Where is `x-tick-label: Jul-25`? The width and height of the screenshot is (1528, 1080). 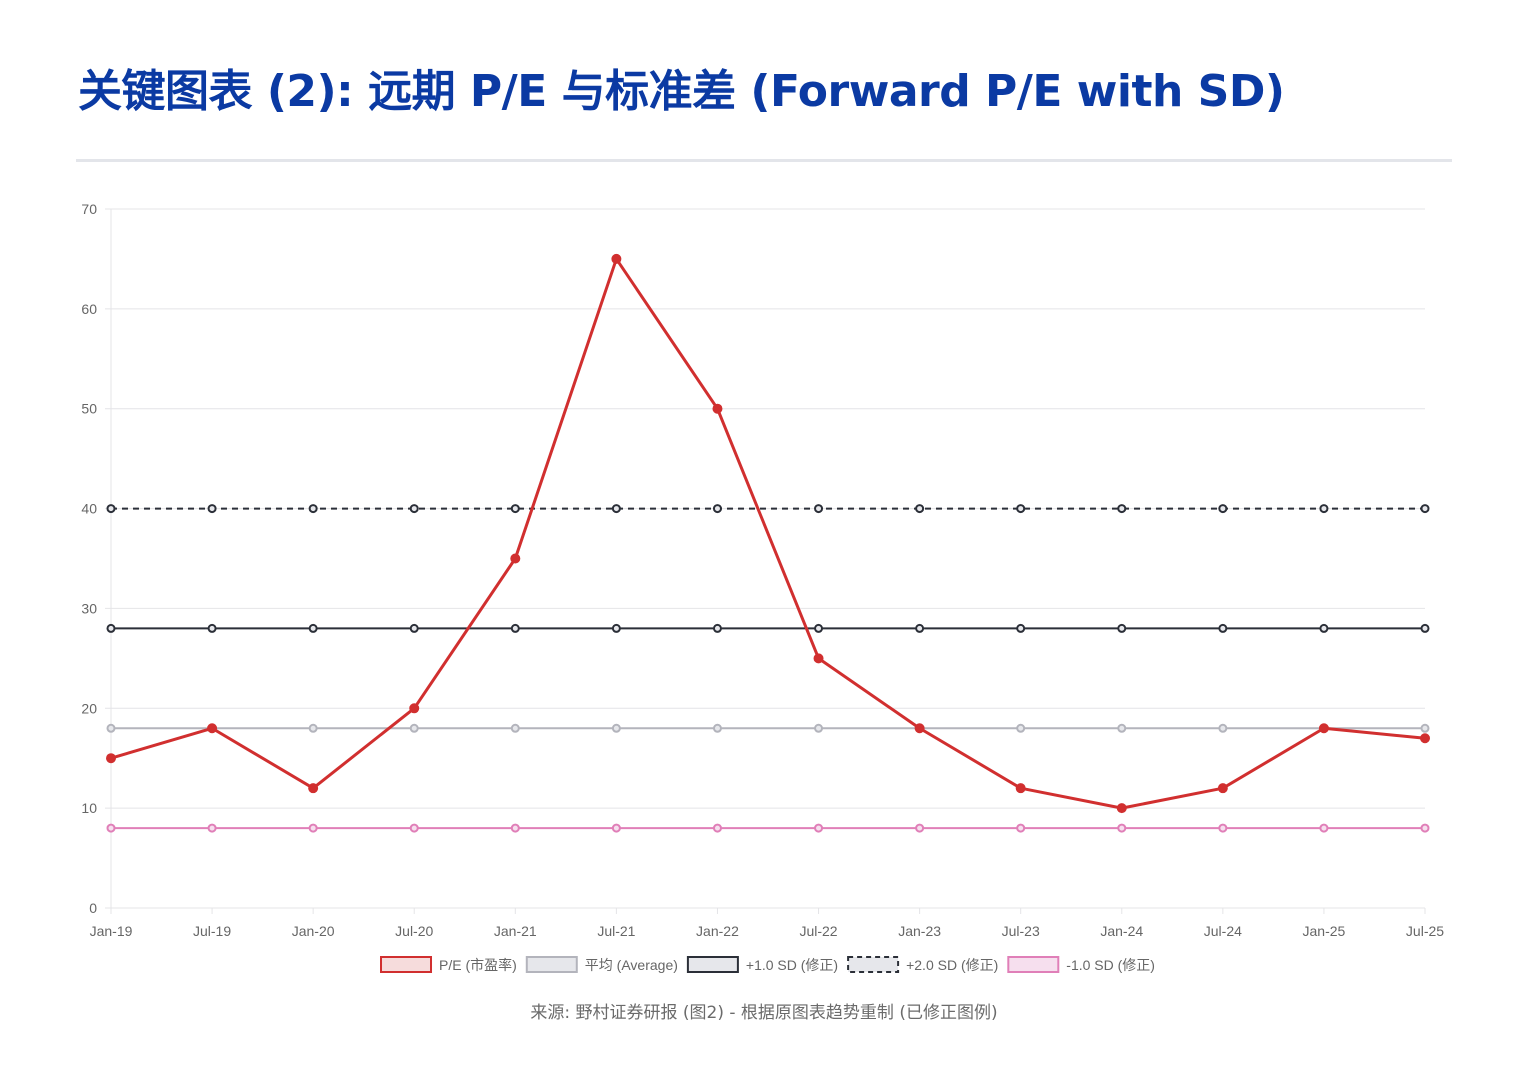 x-tick-label: Jul-25 is located at coordinates (1425, 931).